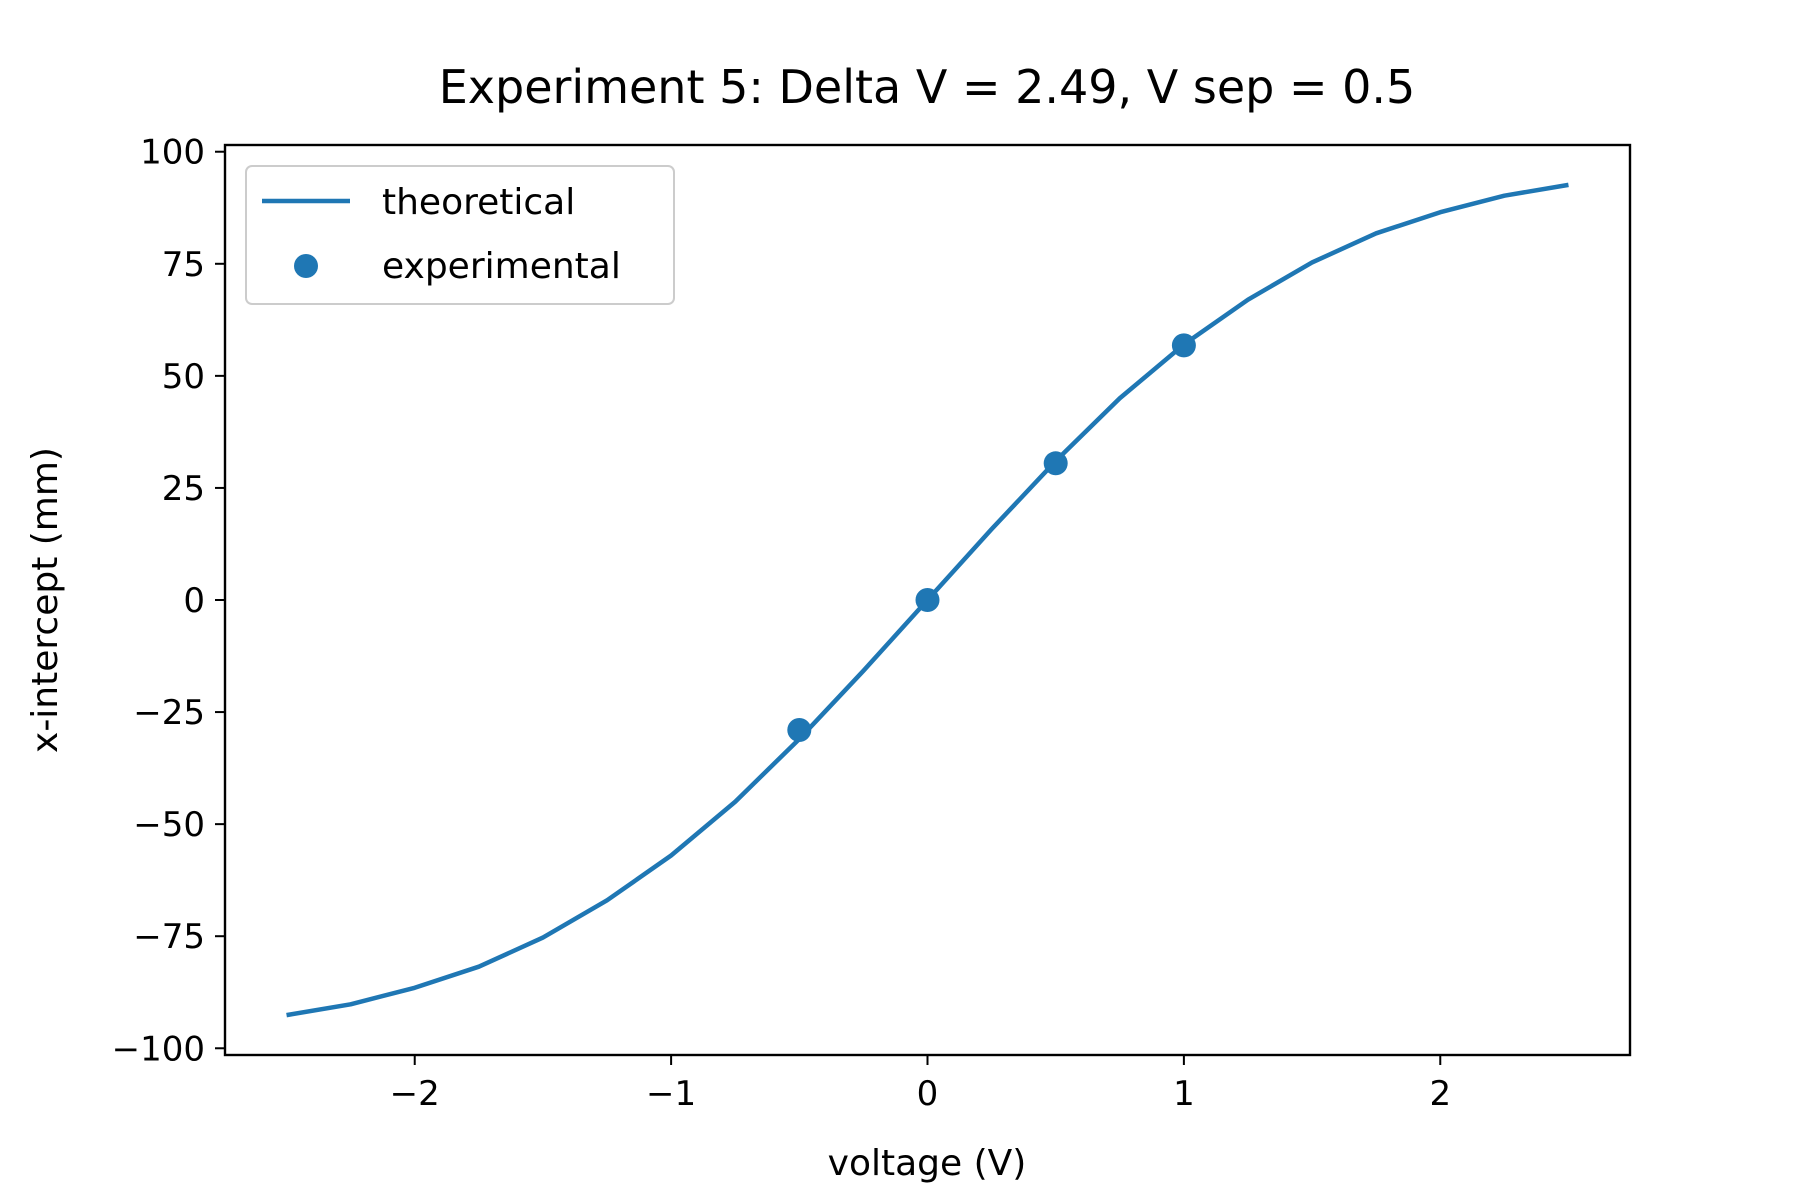  I want to click on x-axis: −2 −1 0 1 2, so click(920, 1084).